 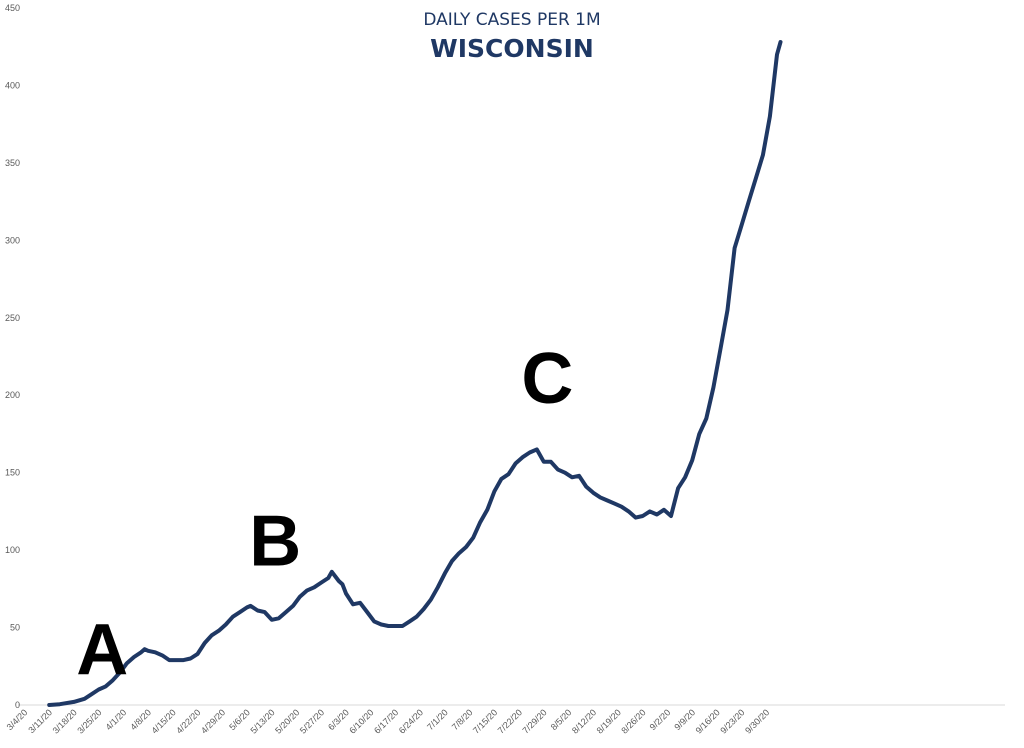 What do you see at coordinates (102, 650) in the screenshot?
I see `annotation-label: A` at bounding box center [102, 650].